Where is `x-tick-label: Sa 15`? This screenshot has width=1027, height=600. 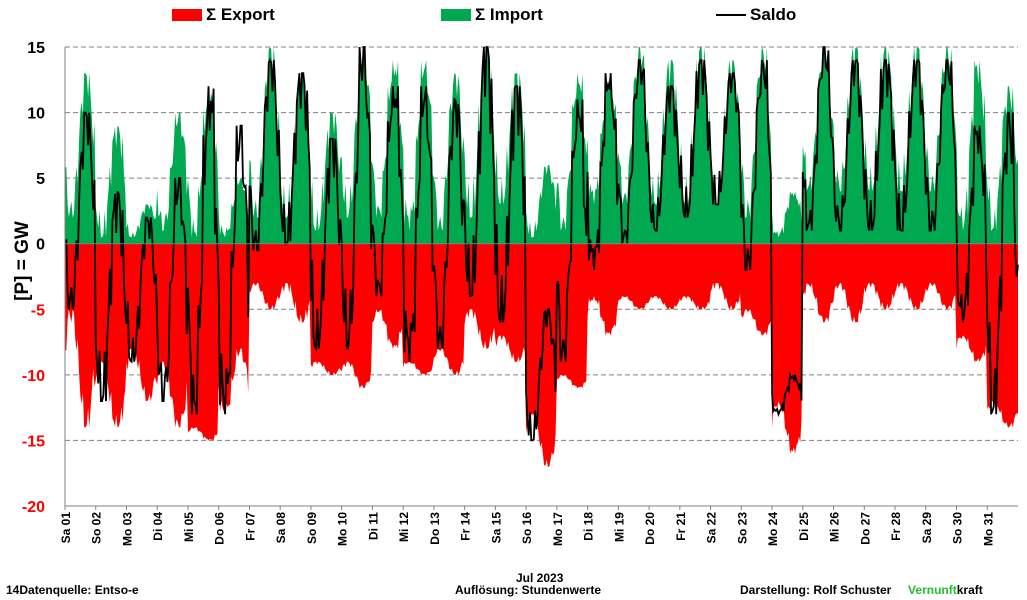 x-tick-label: Sa 15 is located at coordinates (496, 528).